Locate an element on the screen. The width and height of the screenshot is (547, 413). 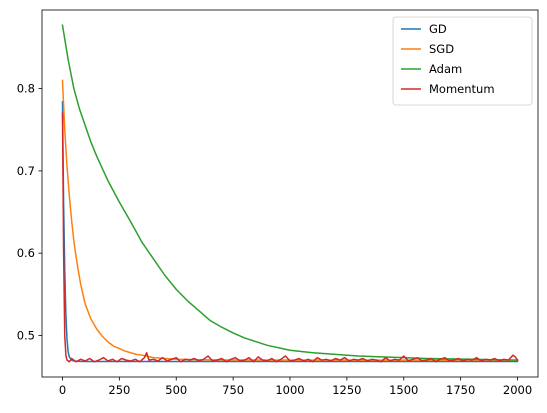
x-tick-label: 1000 is located at coordinates (289, 390).